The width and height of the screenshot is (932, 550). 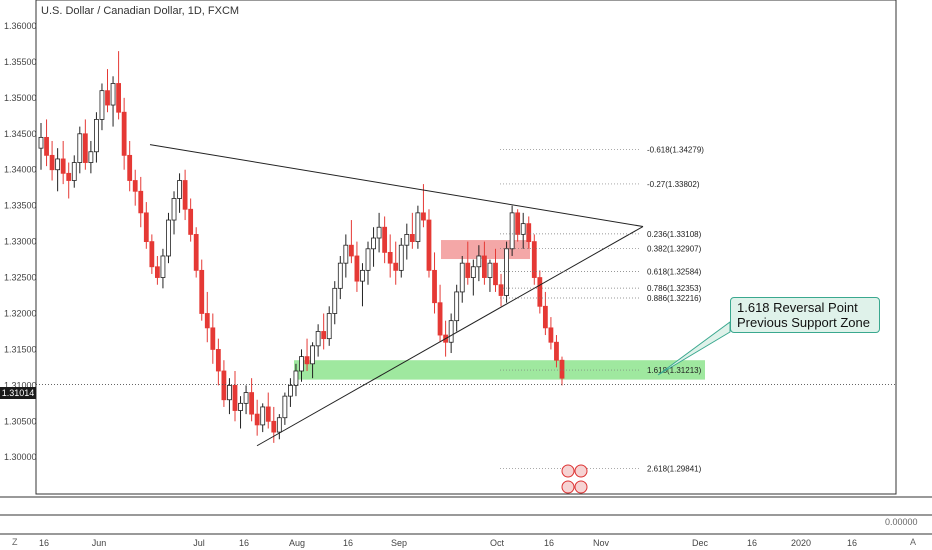 I want to click on x-tick-label: Aug, so click(x=297, y=543).